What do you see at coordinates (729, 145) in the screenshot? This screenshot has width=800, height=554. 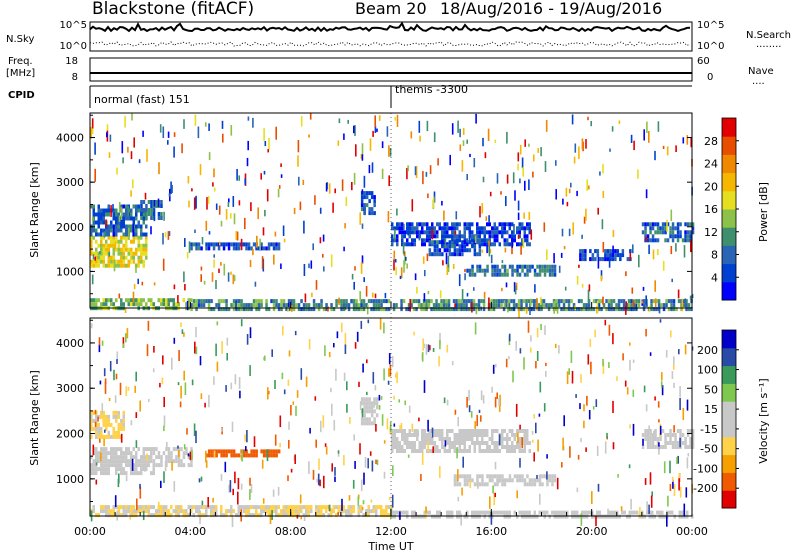 I see `colorbar-swatch` at bounding box center [729, 145].